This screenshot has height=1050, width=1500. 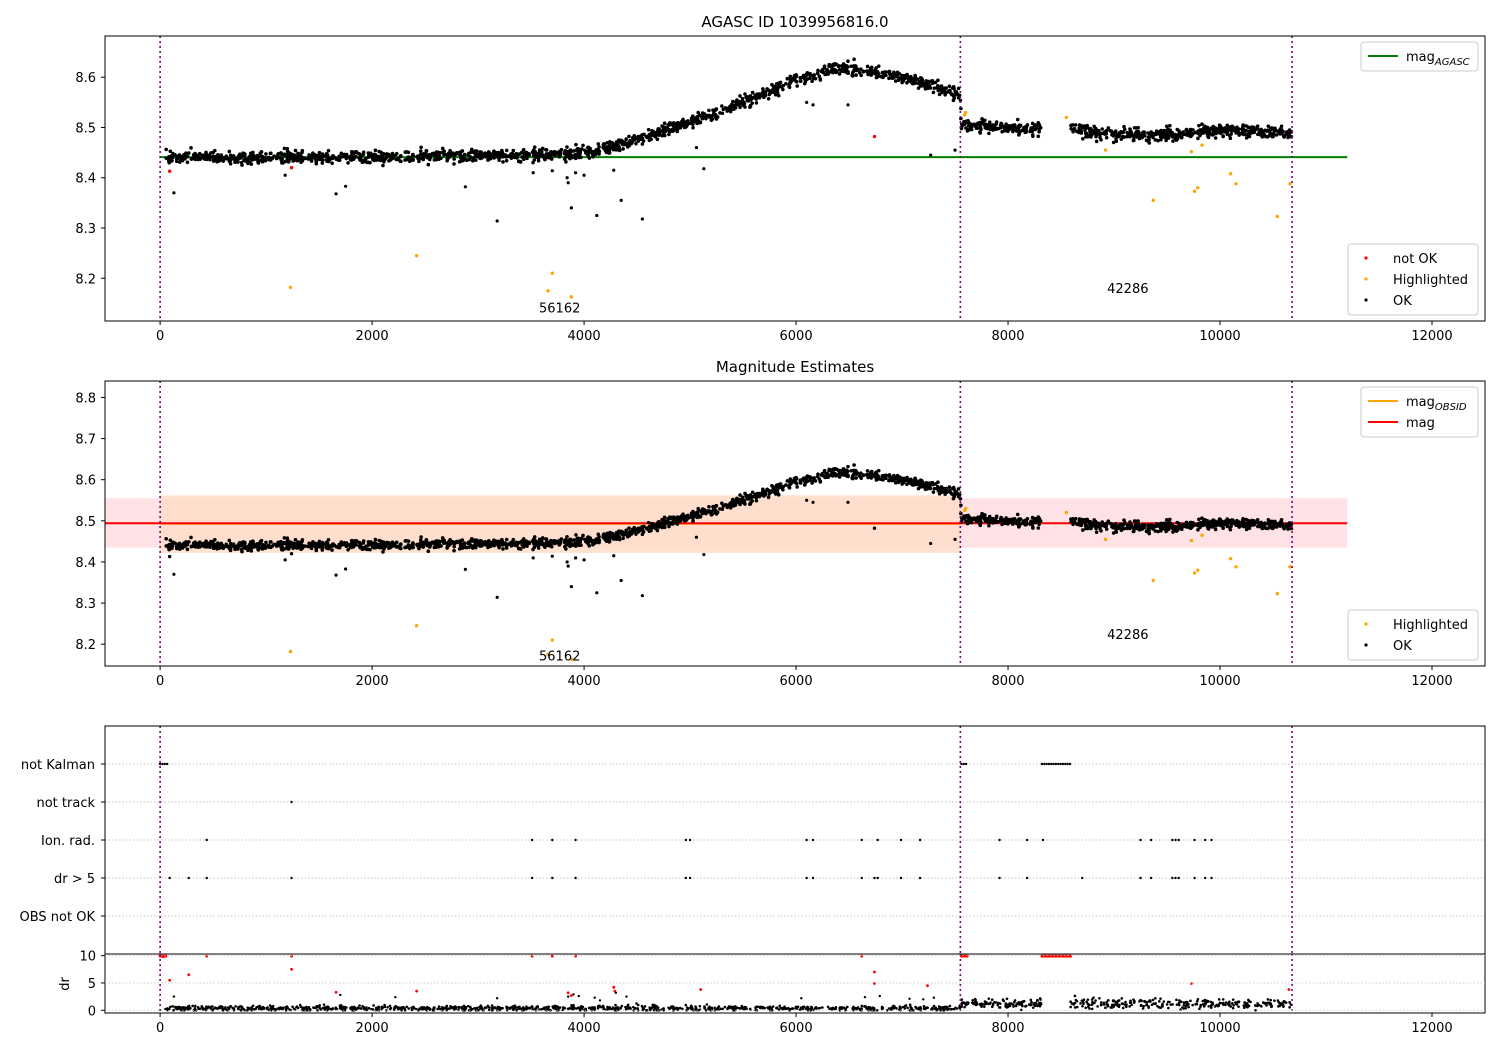 What do you see at coordinates (85, 440) in the screenshot?
I see `y-tick-label: 8.7` at bounding box center [85, 440].